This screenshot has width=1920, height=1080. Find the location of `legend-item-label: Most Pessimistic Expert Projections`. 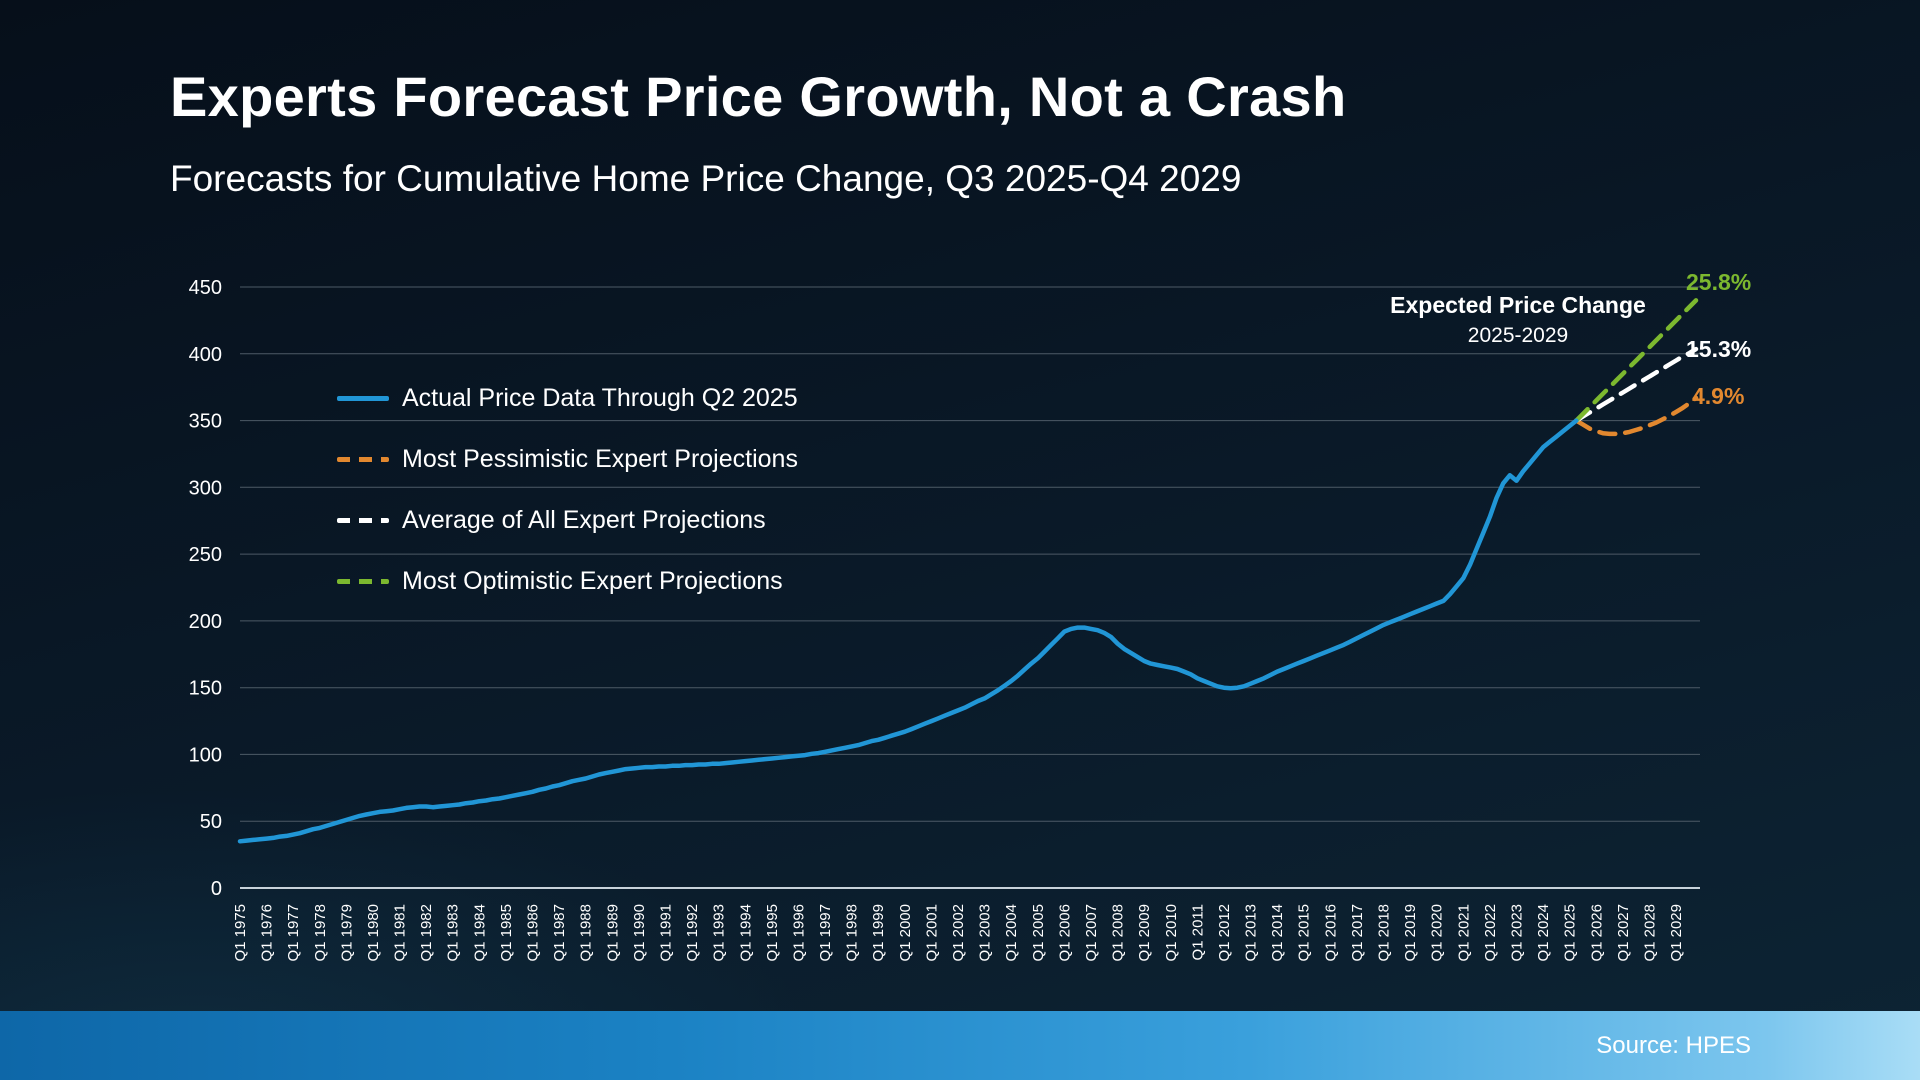

legend-item-label: Most Pessimistic Expert Projections is located at coordinates (600, 459).